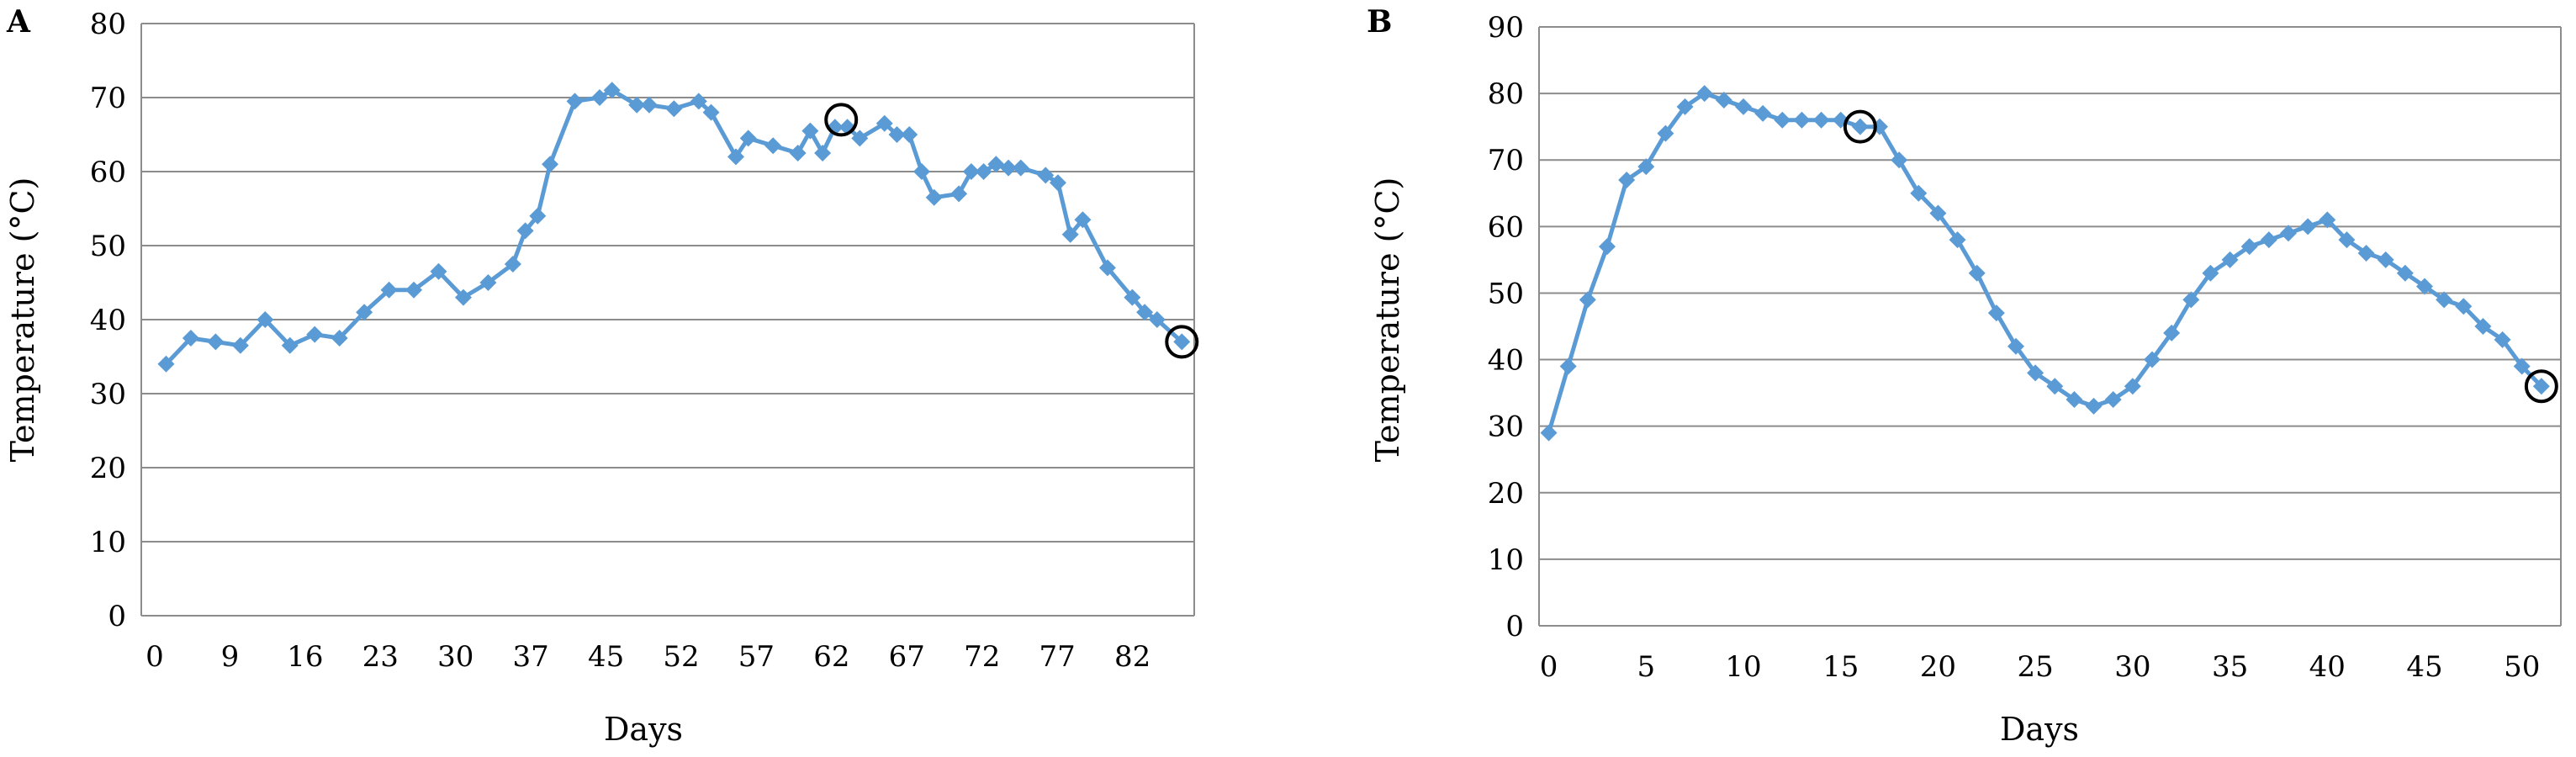 Image resolution: width=2576 pixels, height=757 pixels. What do you see at coordinates (2230, 667) in the screenshot?
I see `x-tick-label: 35` at bounding box center [2230, 667].